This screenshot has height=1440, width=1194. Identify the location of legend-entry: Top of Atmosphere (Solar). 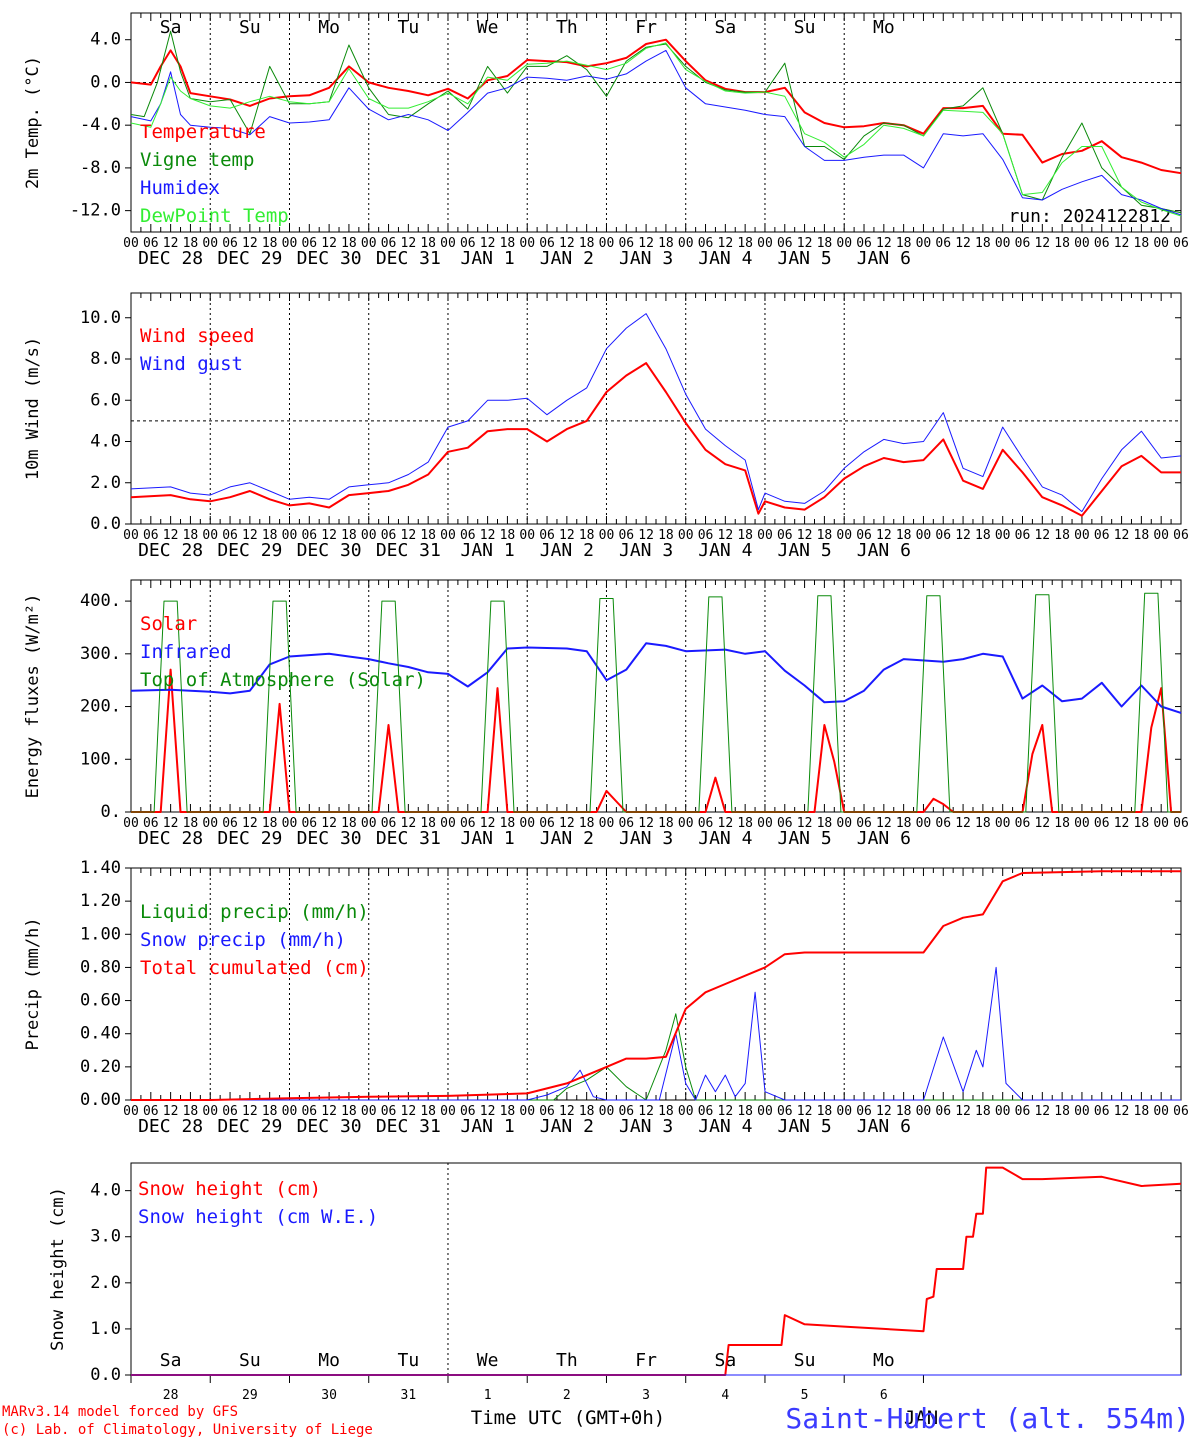
(283, 680).